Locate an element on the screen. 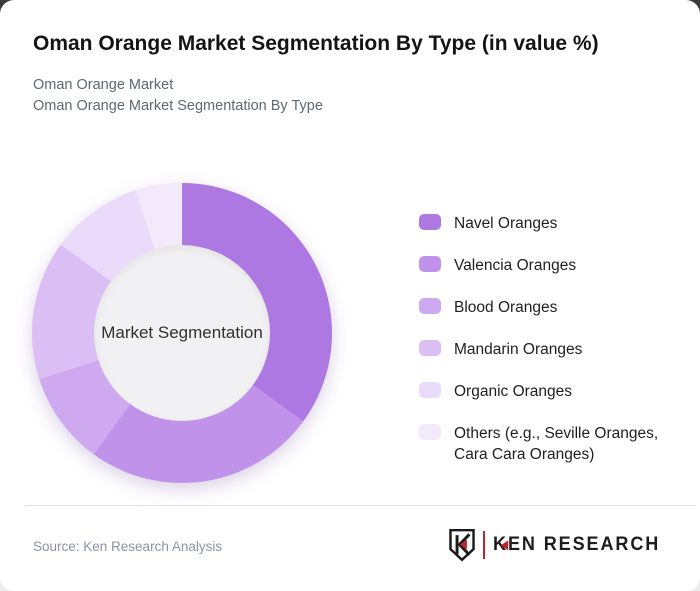 The height and width of the screenshot is (591, 700). legend-item: Mandarin Oranges is located at coordinates (550, 349).